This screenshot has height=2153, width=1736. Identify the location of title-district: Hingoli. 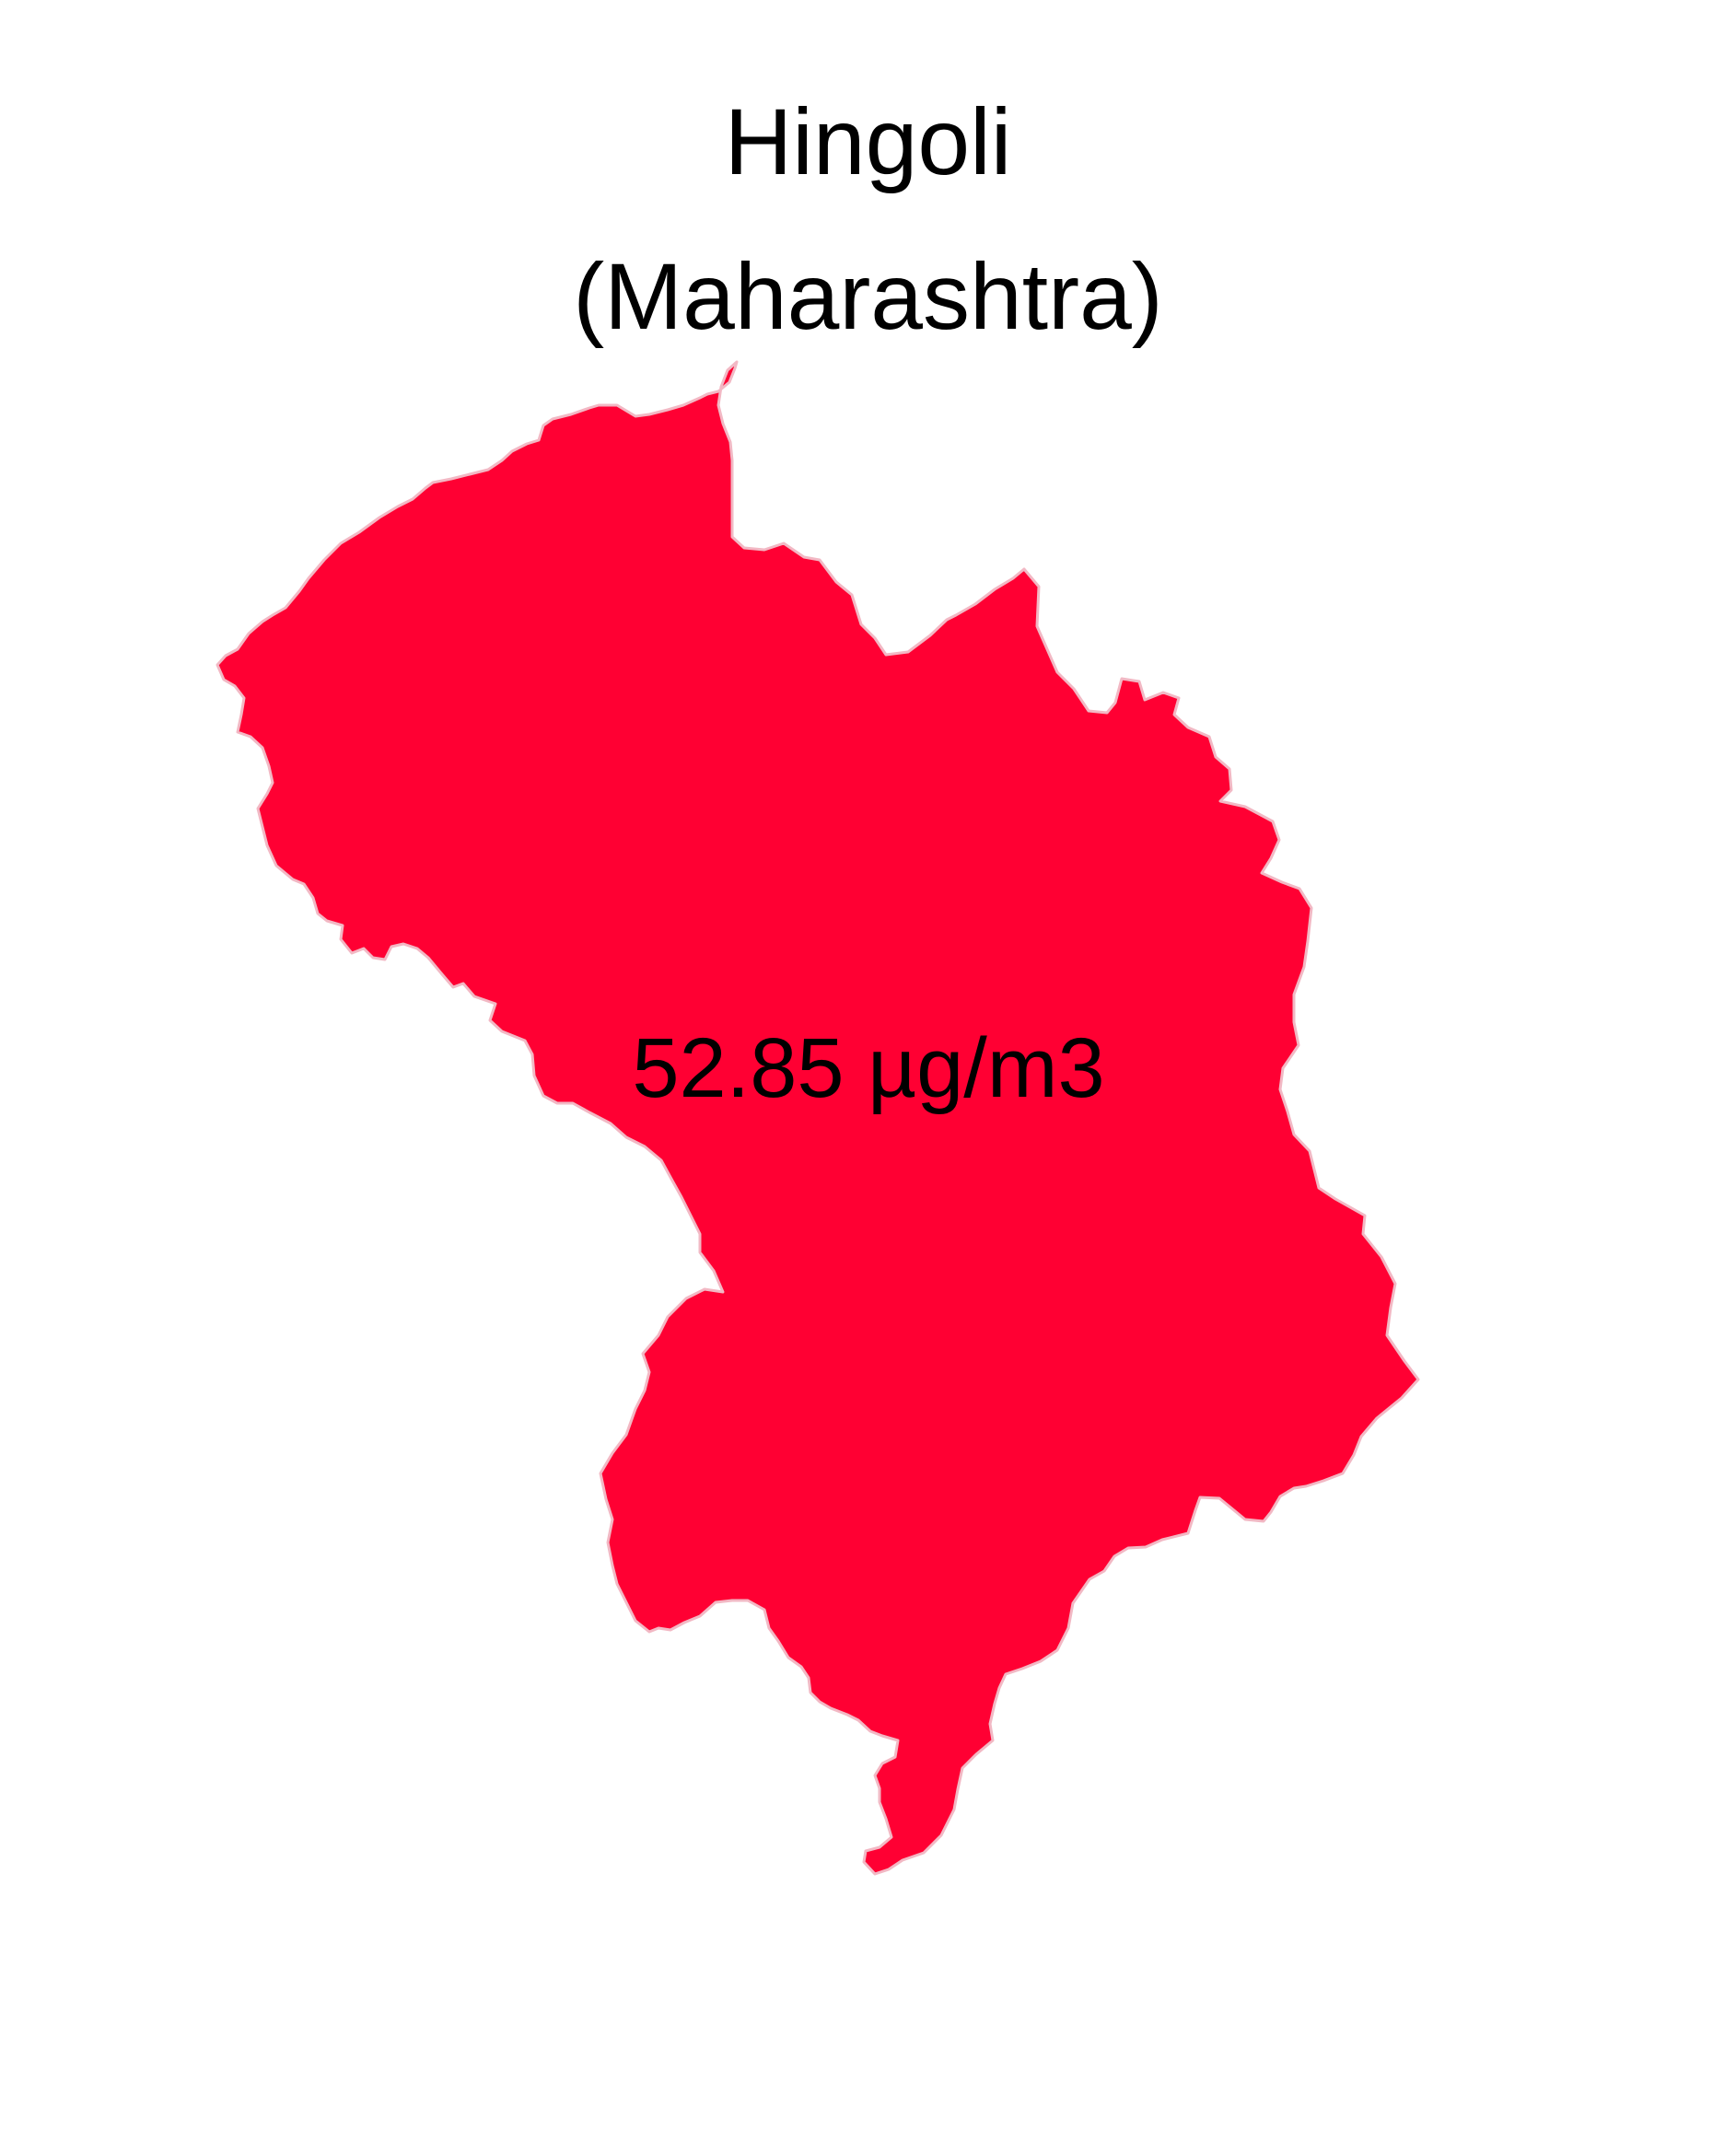
(868, 141).